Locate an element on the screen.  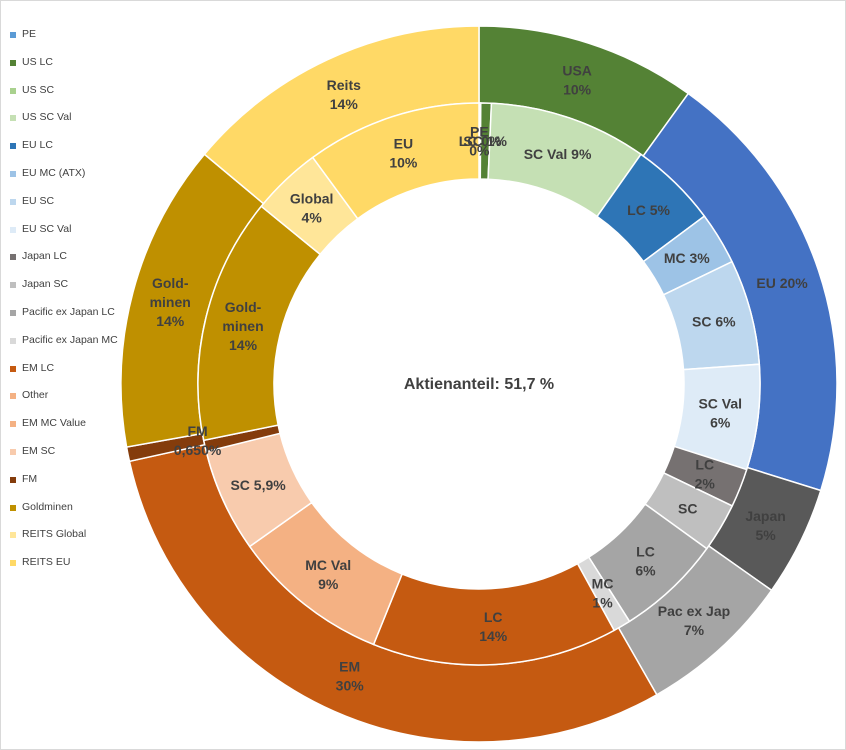
legend-label: FM is located at coordinates (30, 478).